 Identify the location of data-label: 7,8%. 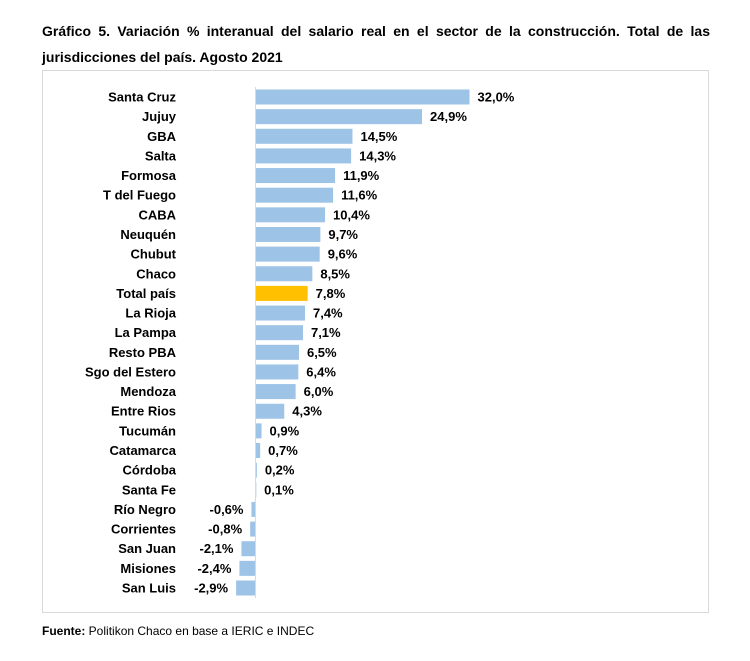
(331, 293).